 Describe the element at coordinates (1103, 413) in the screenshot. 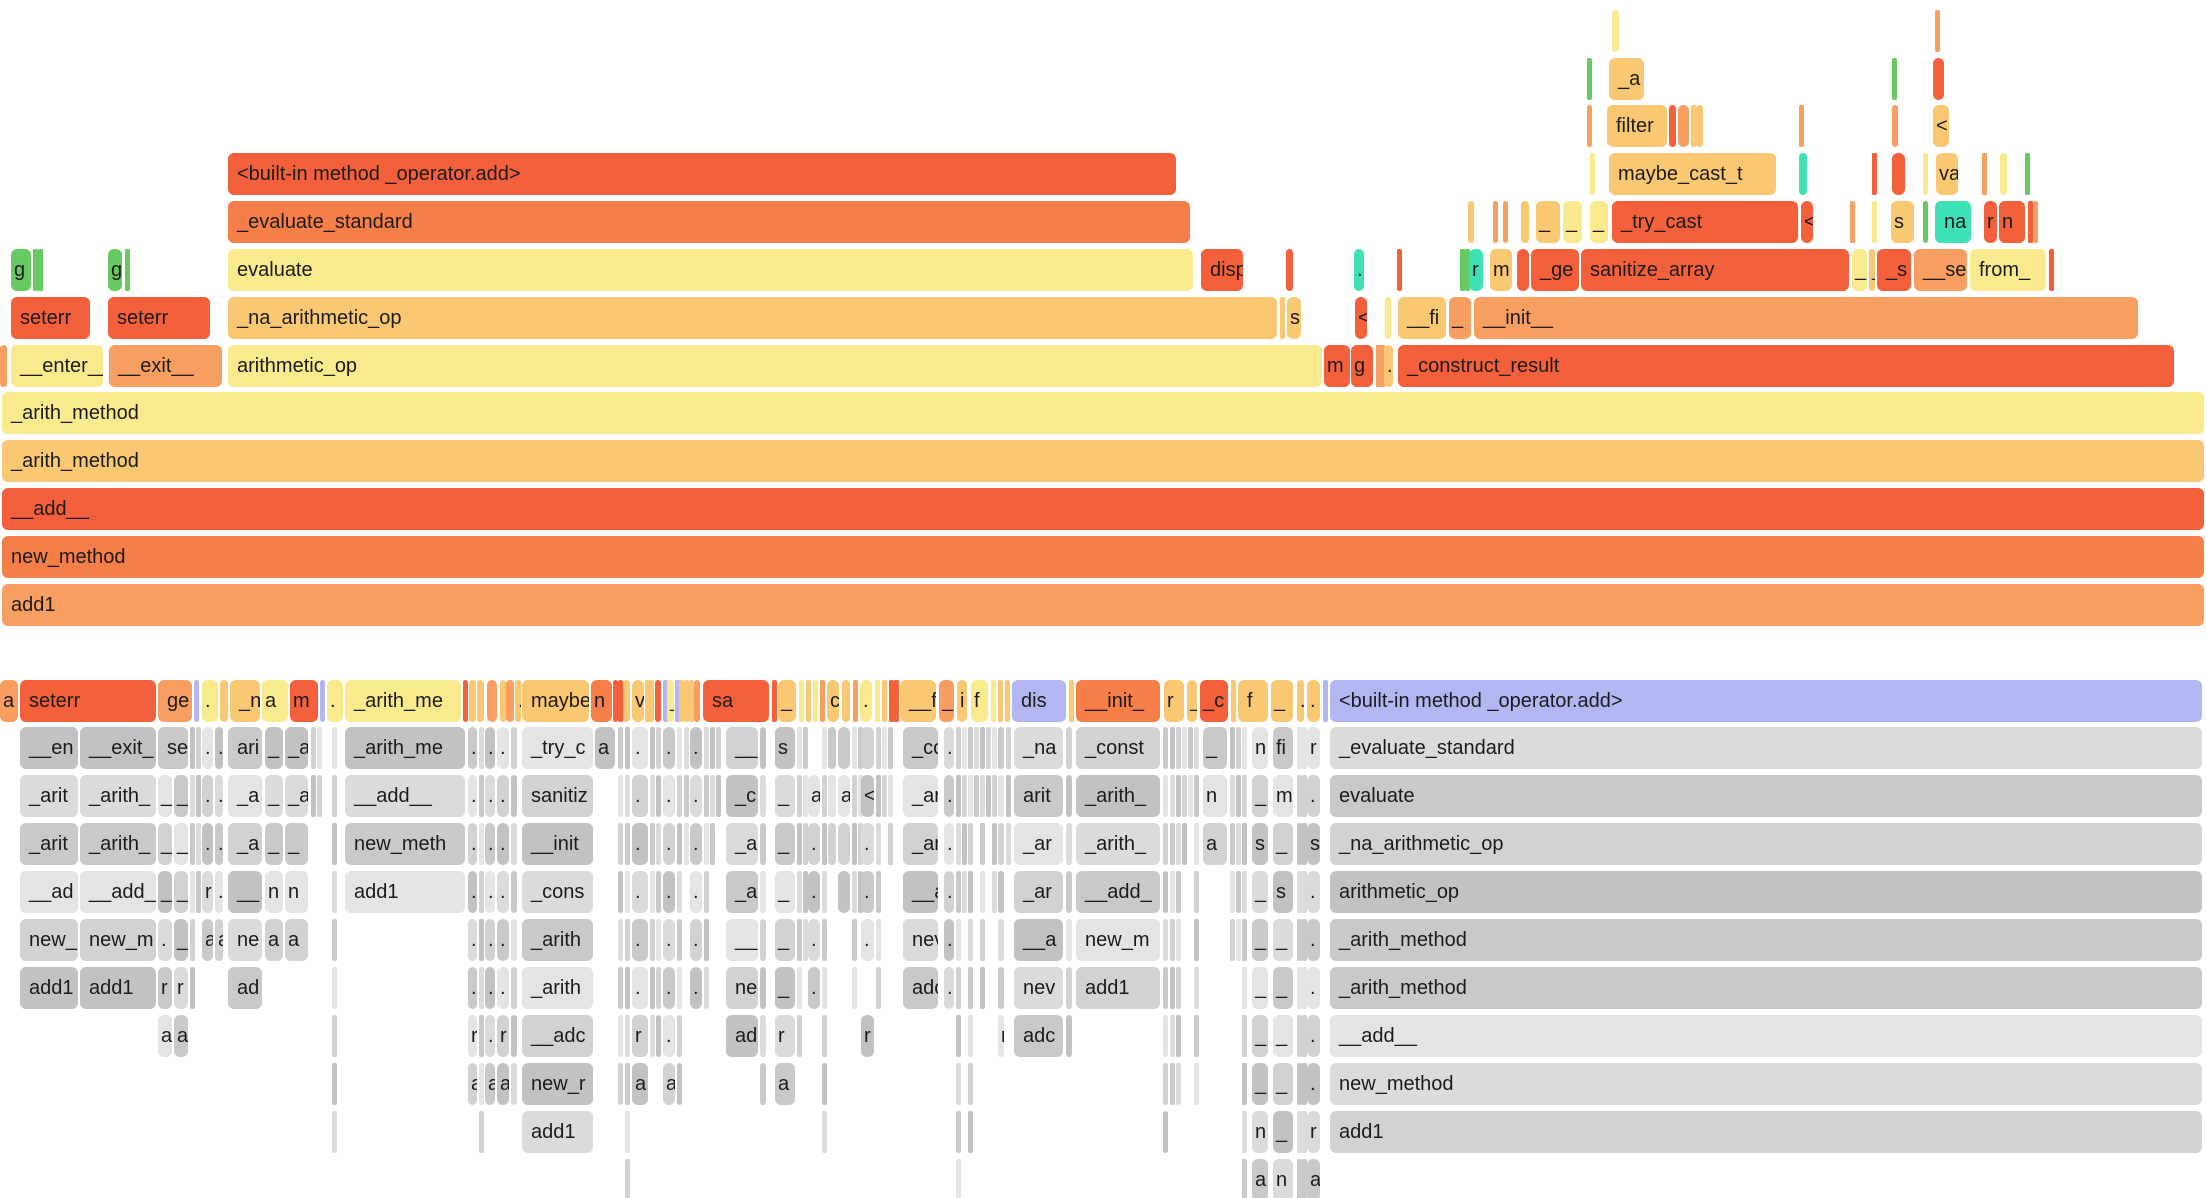

I see `flame-frame: _arith_method` at that location.